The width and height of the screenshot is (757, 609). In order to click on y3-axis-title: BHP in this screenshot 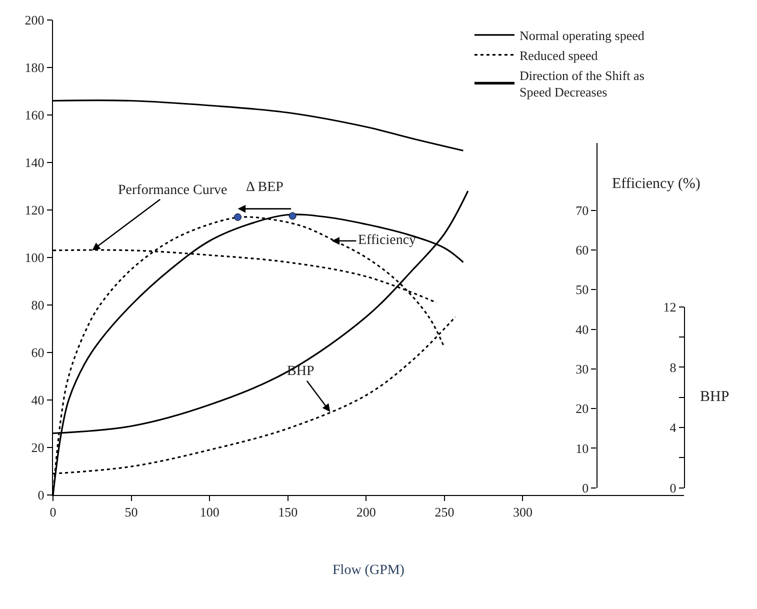, I will do `click(715, 397)`.